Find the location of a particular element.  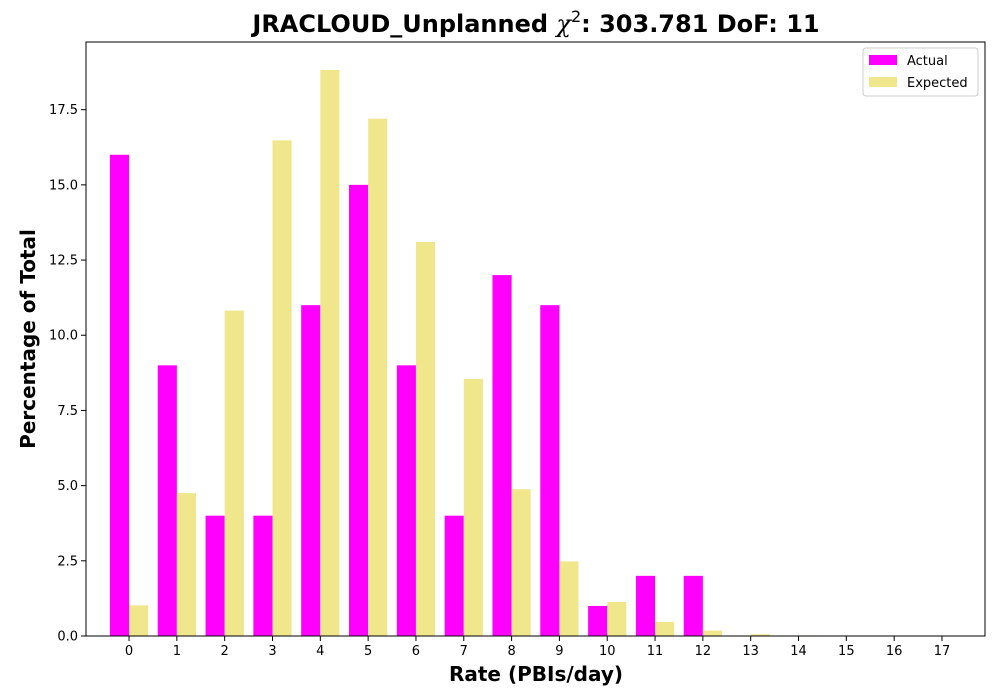

x-axis-label: Rate (PBIs/day) is located at coordinates (536, 674).